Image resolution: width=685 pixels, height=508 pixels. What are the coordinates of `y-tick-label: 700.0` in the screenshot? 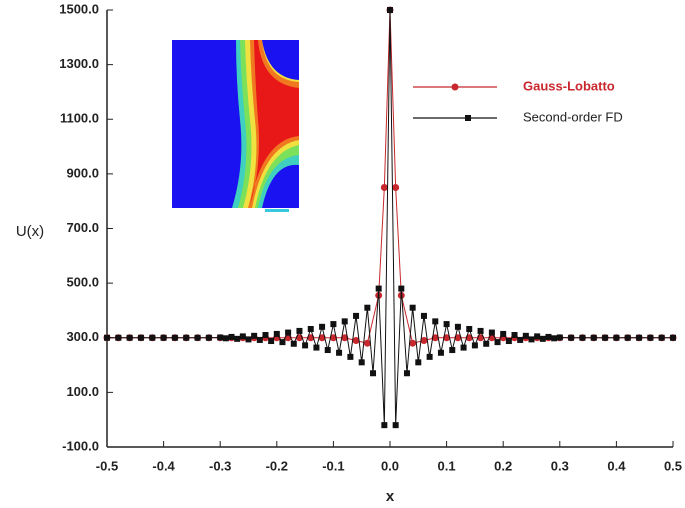 It's located at (82, 227).